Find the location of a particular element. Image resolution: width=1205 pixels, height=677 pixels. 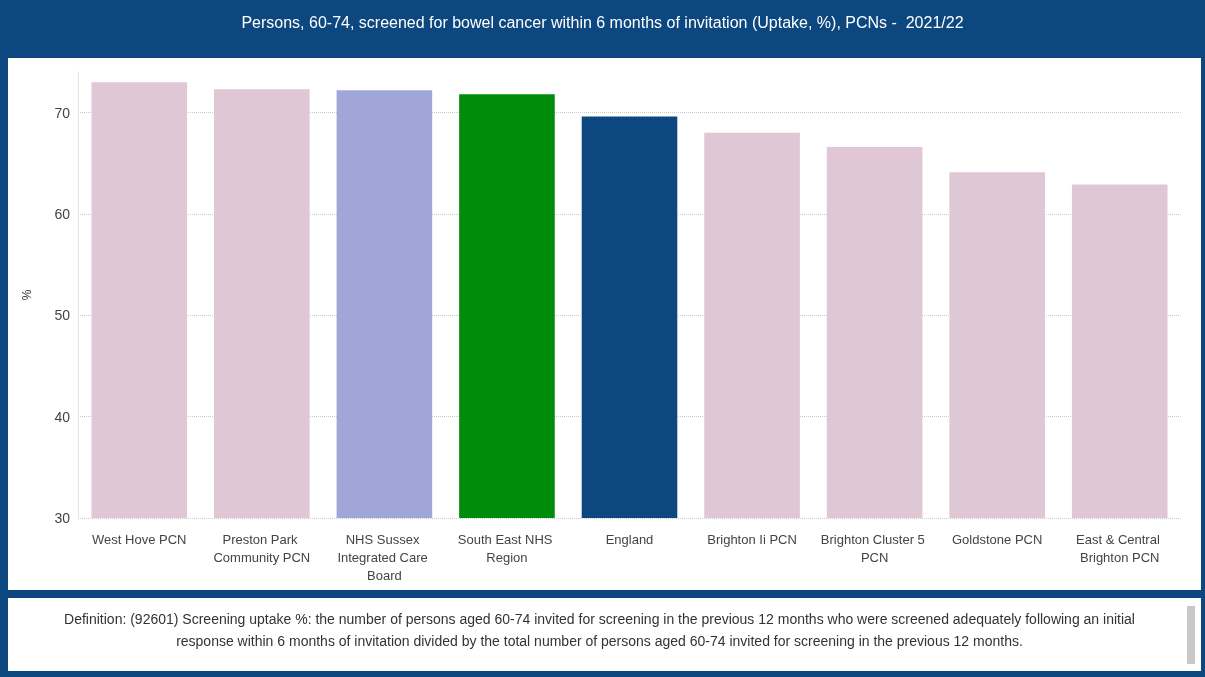

chart-title: Persons, 60-74, screened for bowel cancer within 6 months of invitation (Uptake, %), PCNs - 2021/22 is located at coordinates (602, 23).